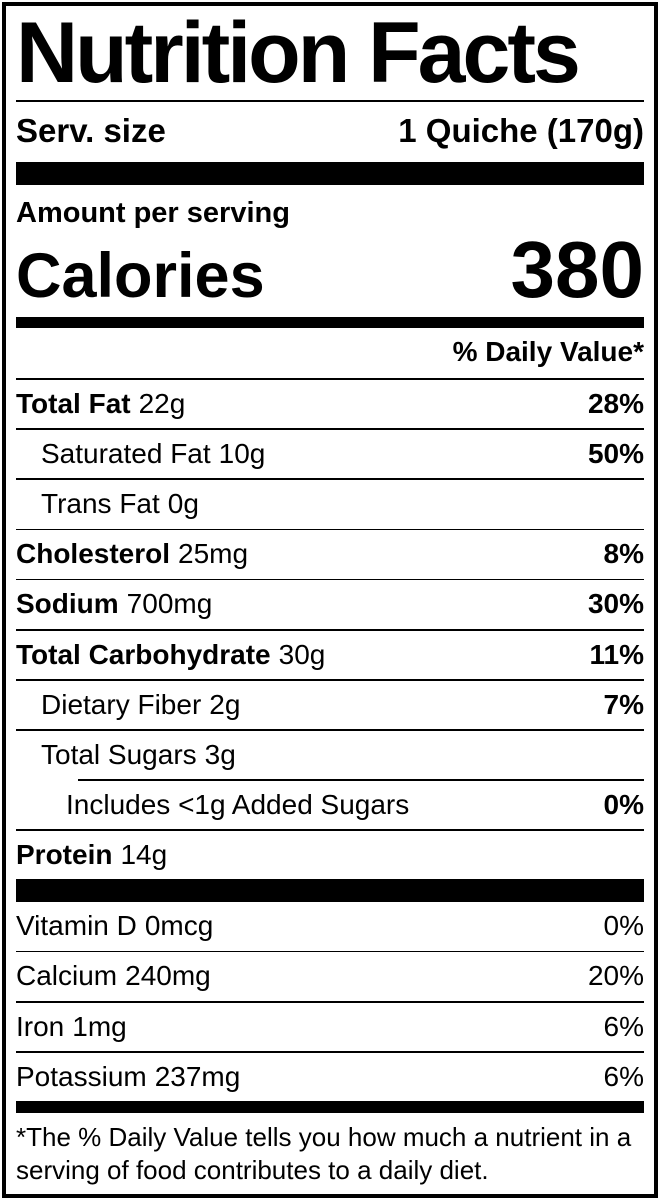 This screenshot has height=1202, width=660. What do you see at coordinates (623, 926) in the screenshot?
I see `vitamin-daily-value: 0%` at bounding box center [623, 926].